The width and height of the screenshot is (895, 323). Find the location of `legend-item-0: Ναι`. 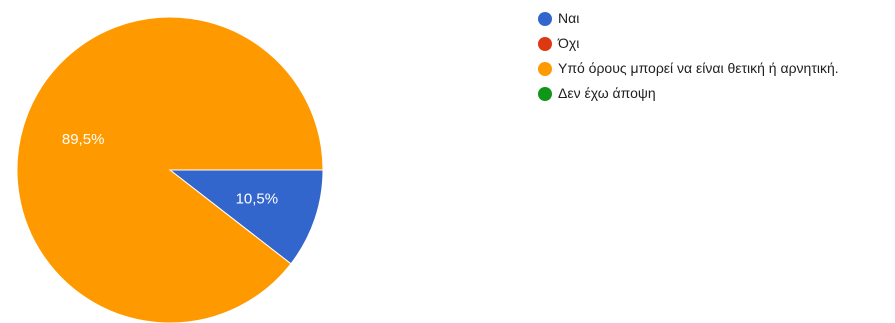

legend-item-0: Ναι is located at coordinates (713, 18).